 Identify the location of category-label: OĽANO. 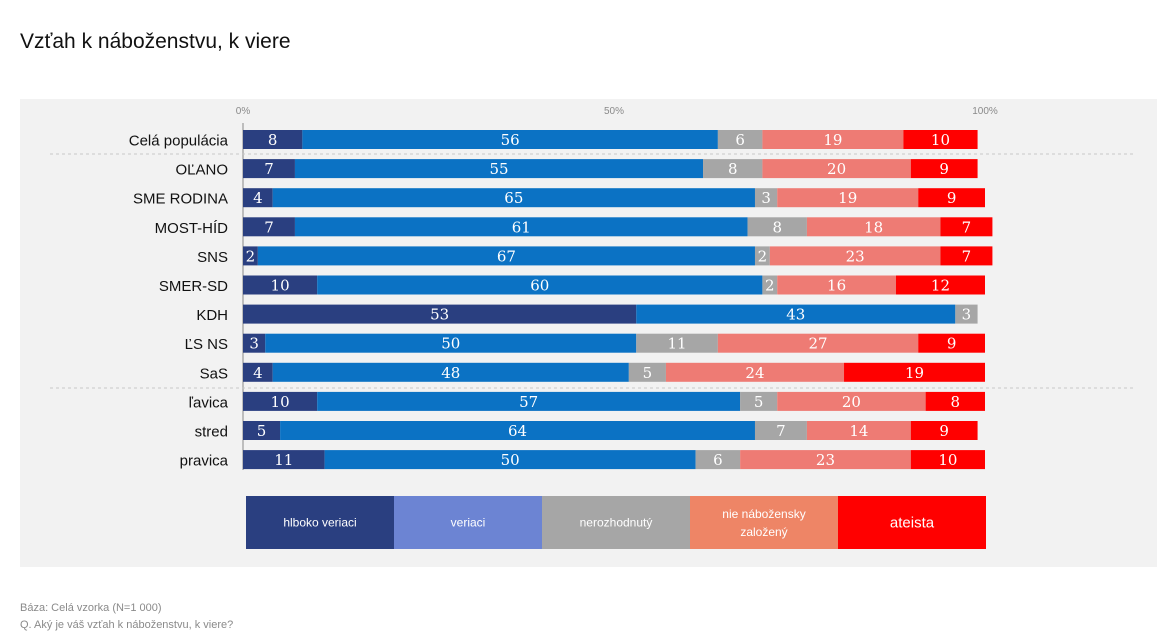
(201, 170).